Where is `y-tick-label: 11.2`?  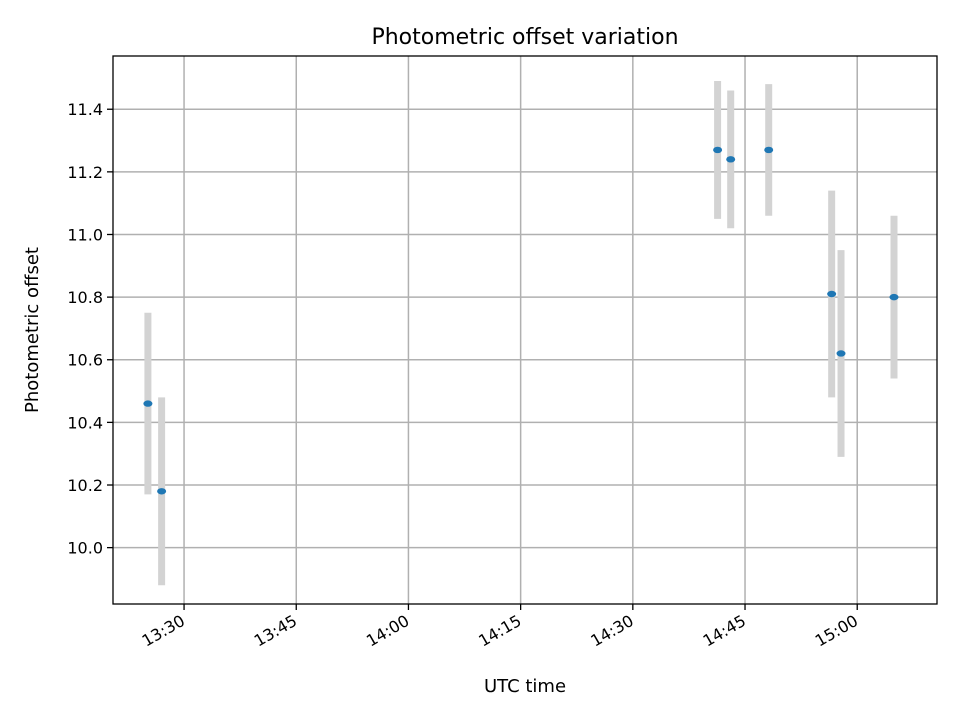 y-tick-label: 11.2 is located at coordinates (85, 172).